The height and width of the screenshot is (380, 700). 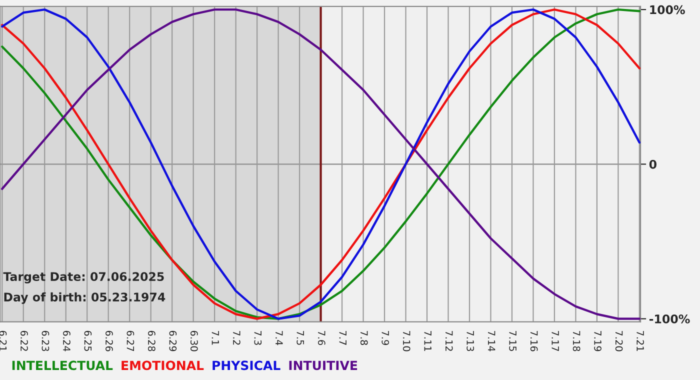 I want to click on x-tick-label: 7.10, so click(x=406, y=341).